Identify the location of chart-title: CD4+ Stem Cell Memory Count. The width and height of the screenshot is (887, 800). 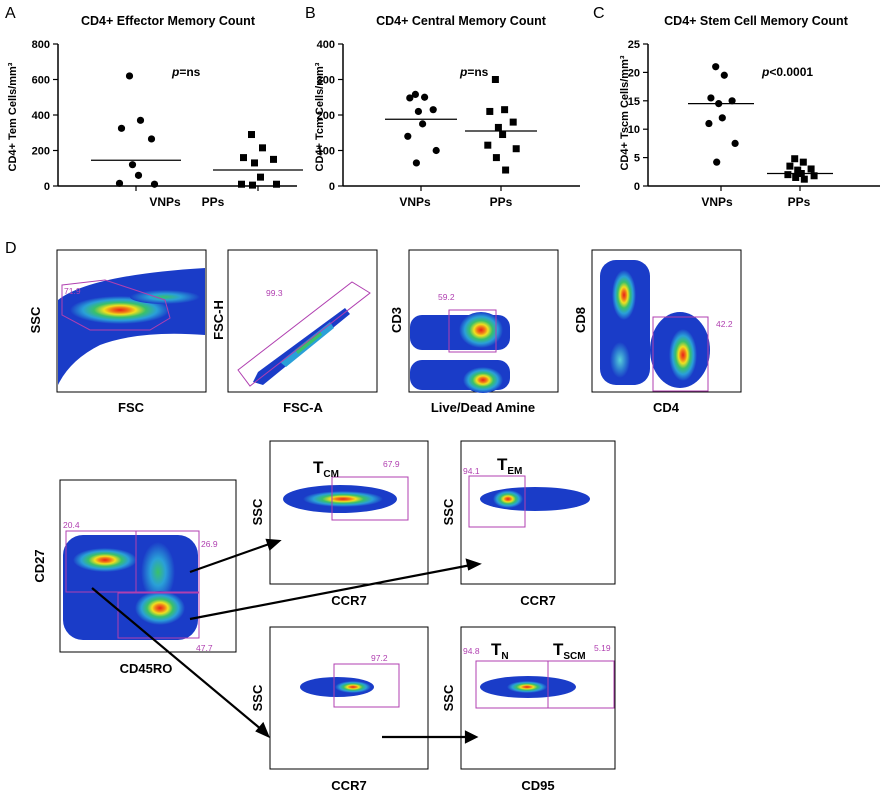
(756, 21).